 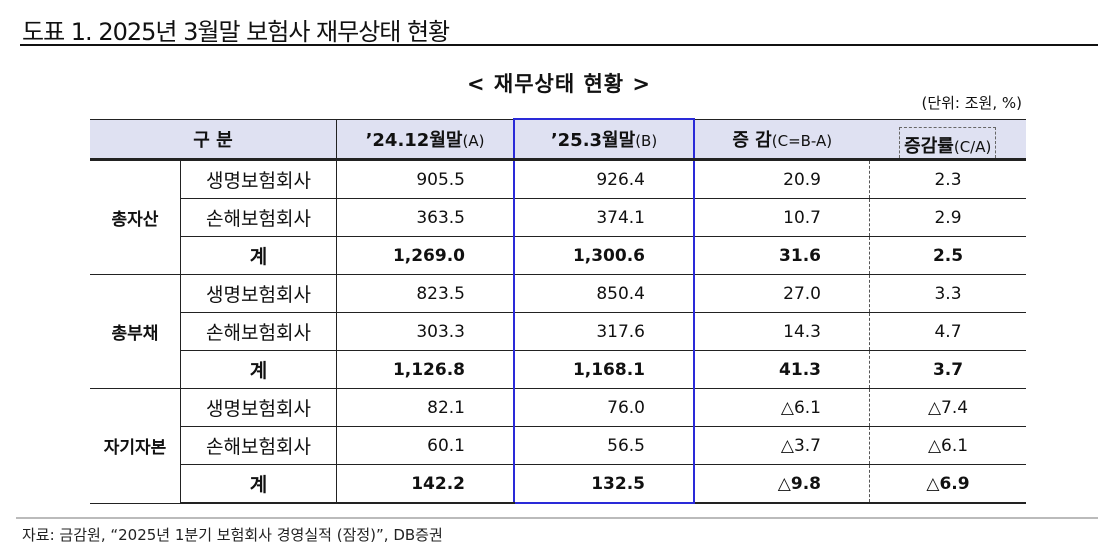 I want to click on cell-rate: 2.3, so click(x=947, y=179).